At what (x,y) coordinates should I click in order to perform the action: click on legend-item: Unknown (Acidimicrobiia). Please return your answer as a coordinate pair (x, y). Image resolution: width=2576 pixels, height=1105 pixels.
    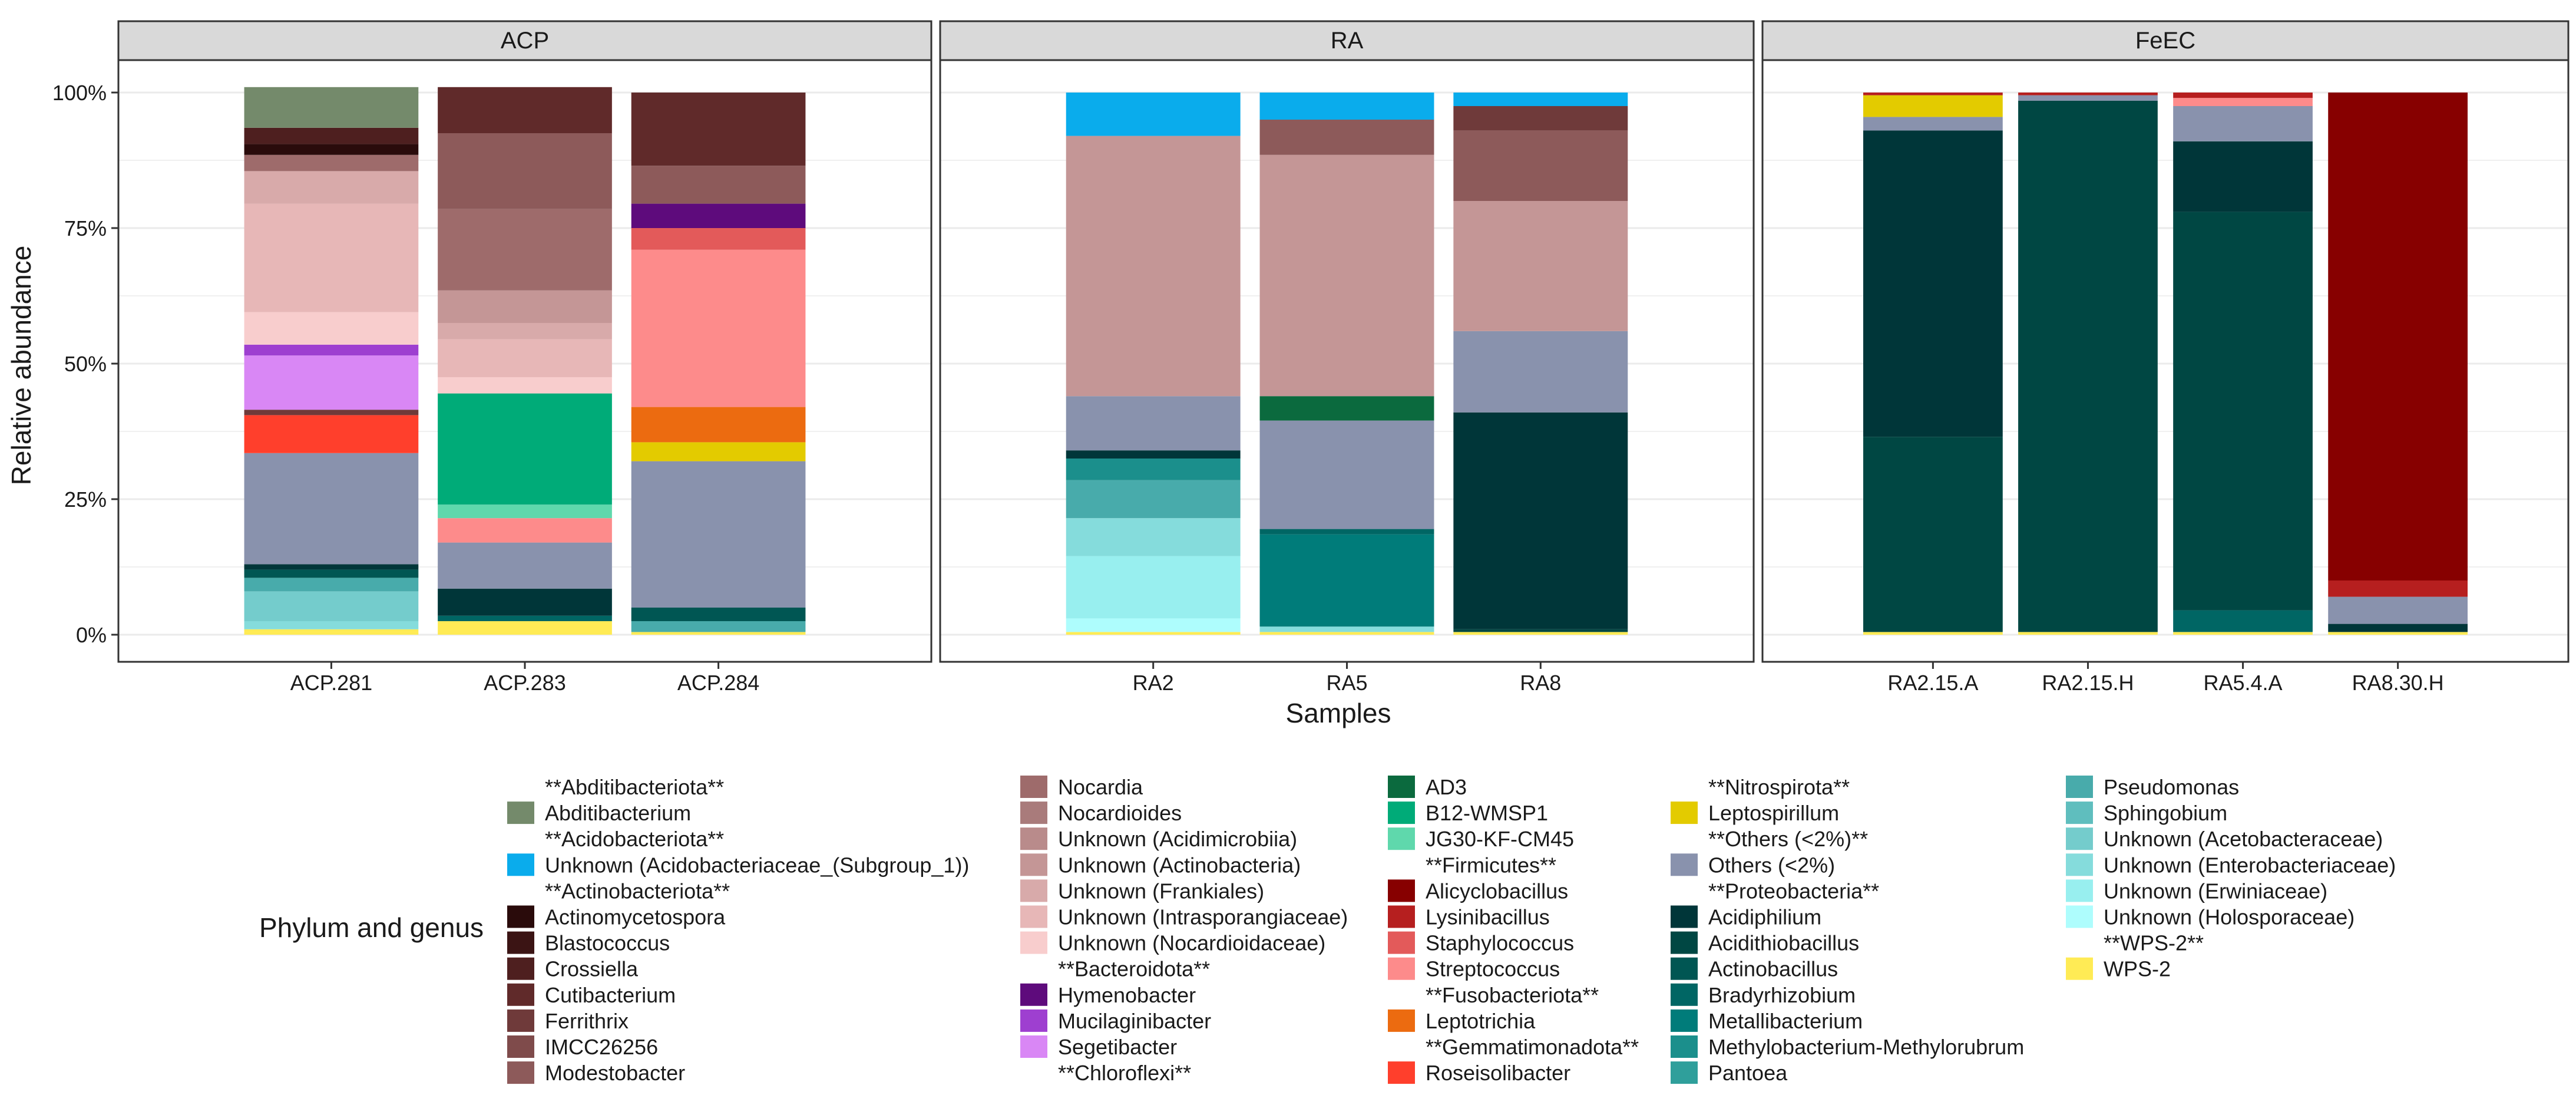
    Looking at the image, I should click on (1158, 839).